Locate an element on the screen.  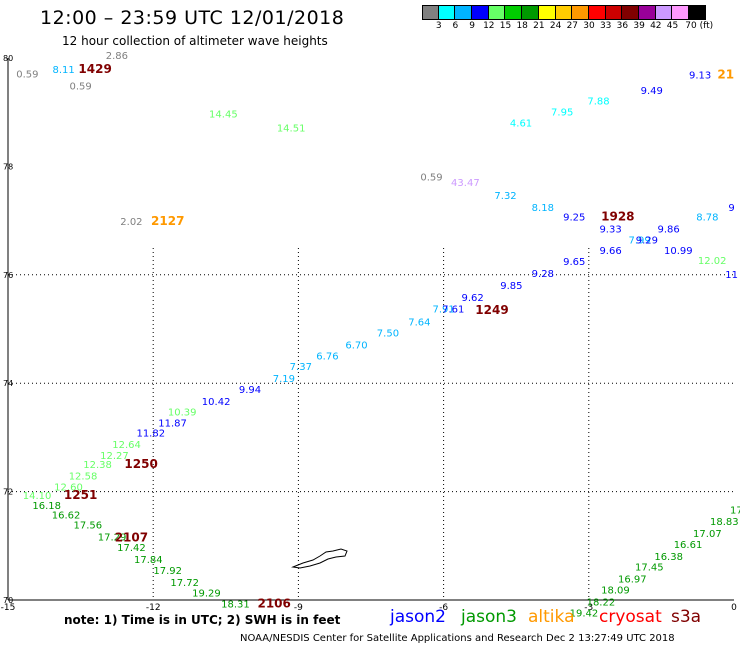
wave-height-label: 9.33 is located at coordinates (610, 230).